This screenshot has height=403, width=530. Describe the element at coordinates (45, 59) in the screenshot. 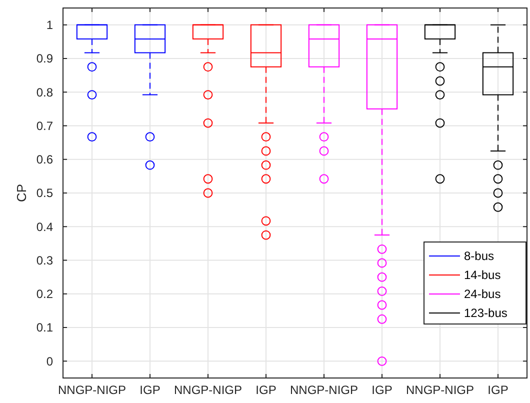

I see `y-tick-label: 0.9` at that location.